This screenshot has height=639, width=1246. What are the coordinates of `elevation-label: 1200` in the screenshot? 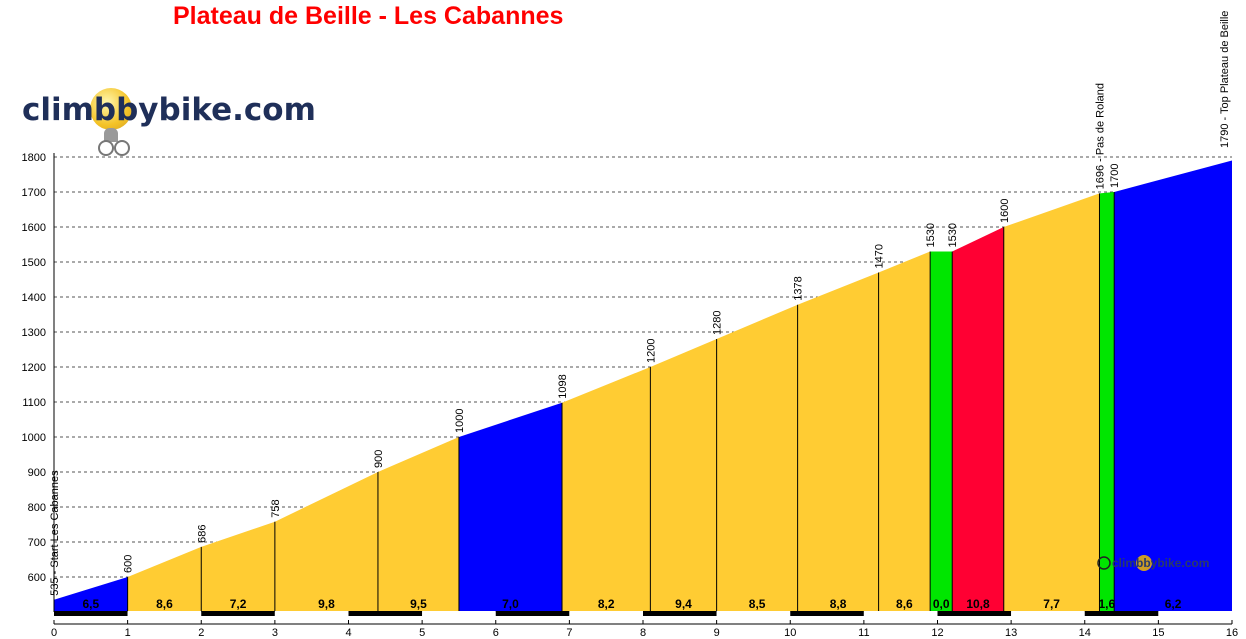 It's located at (651, 351).